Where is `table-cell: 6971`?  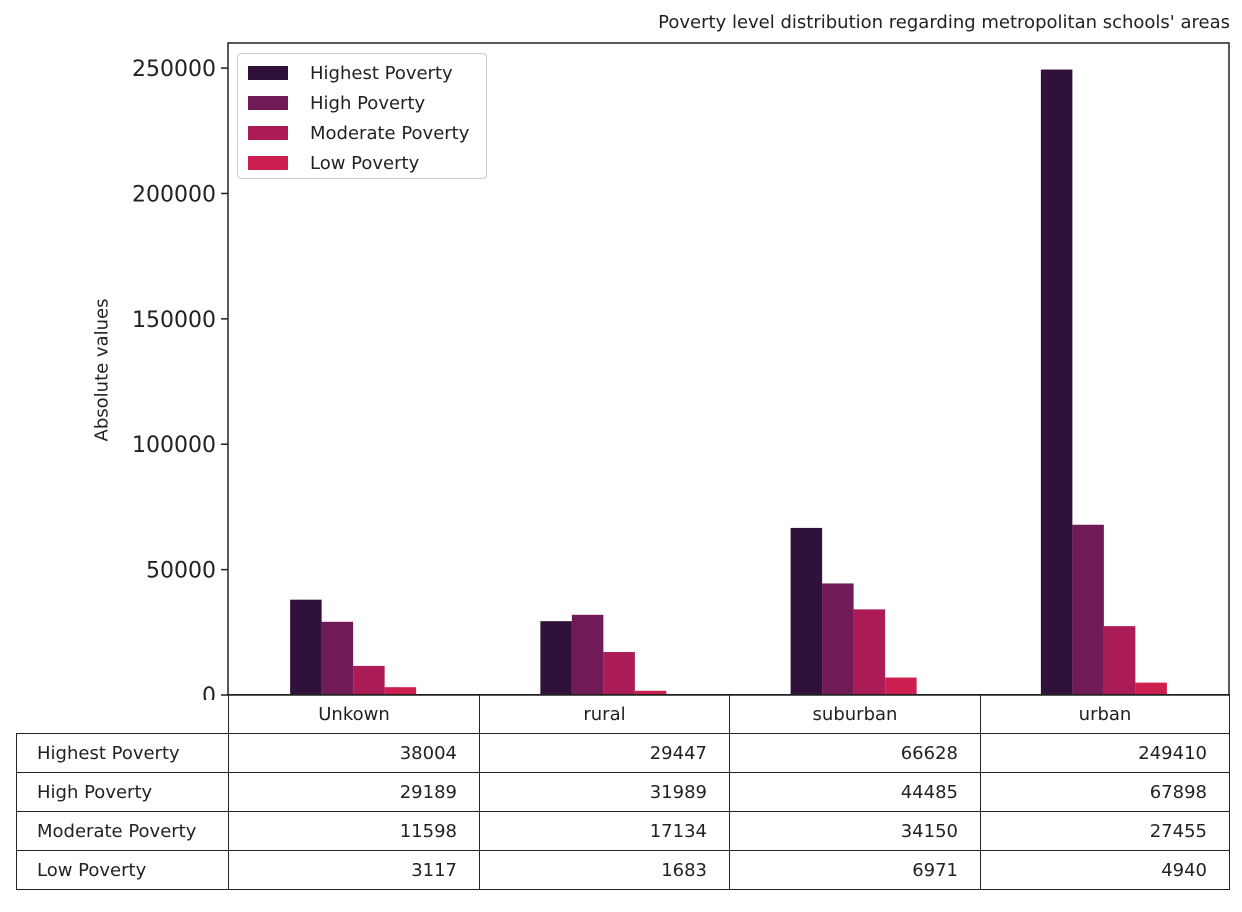
table-cell: 6971 is located at coordinates (855, 870).